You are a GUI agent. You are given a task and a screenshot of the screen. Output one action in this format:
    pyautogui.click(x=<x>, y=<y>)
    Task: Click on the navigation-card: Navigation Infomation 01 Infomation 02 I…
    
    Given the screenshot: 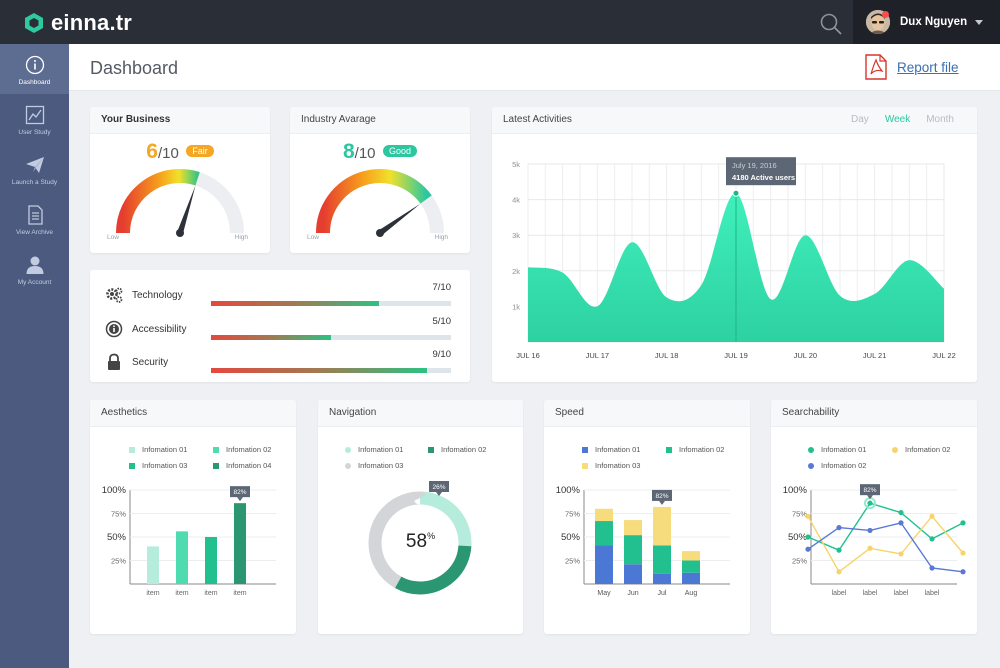 What is the action you would take?
    pyautogui.click(x=420, y=517)
    